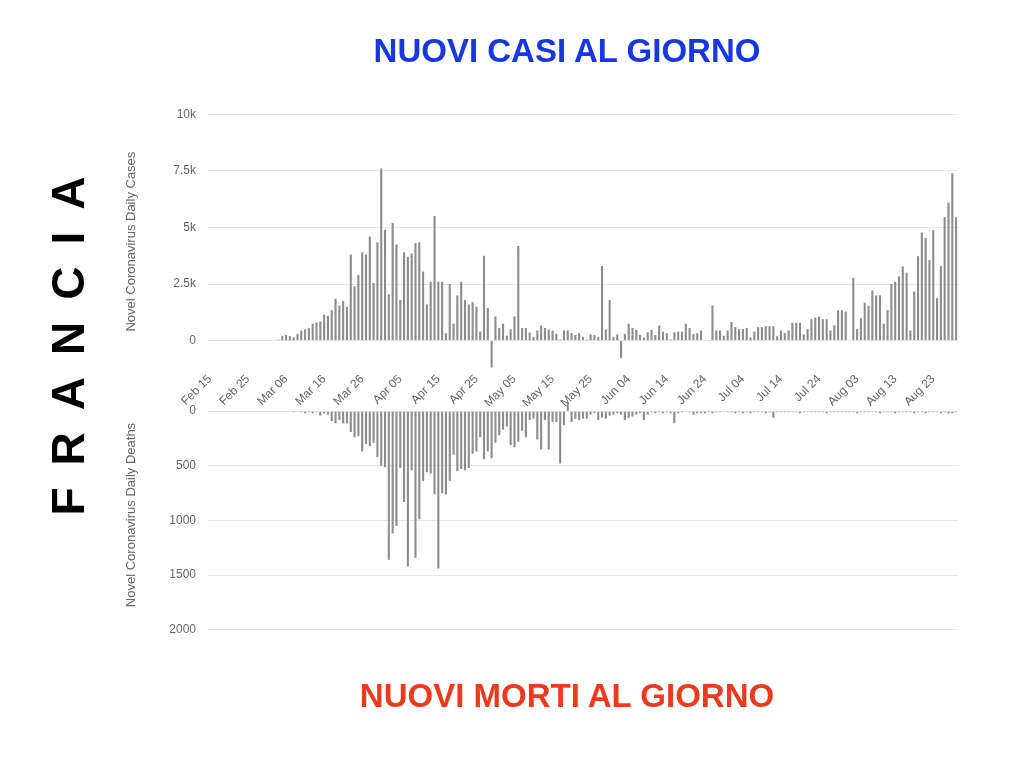 The image size is (1024, 768). I want to click on y-axis-title: Novel Coronavirus Daily Cases, so click(131, 241).